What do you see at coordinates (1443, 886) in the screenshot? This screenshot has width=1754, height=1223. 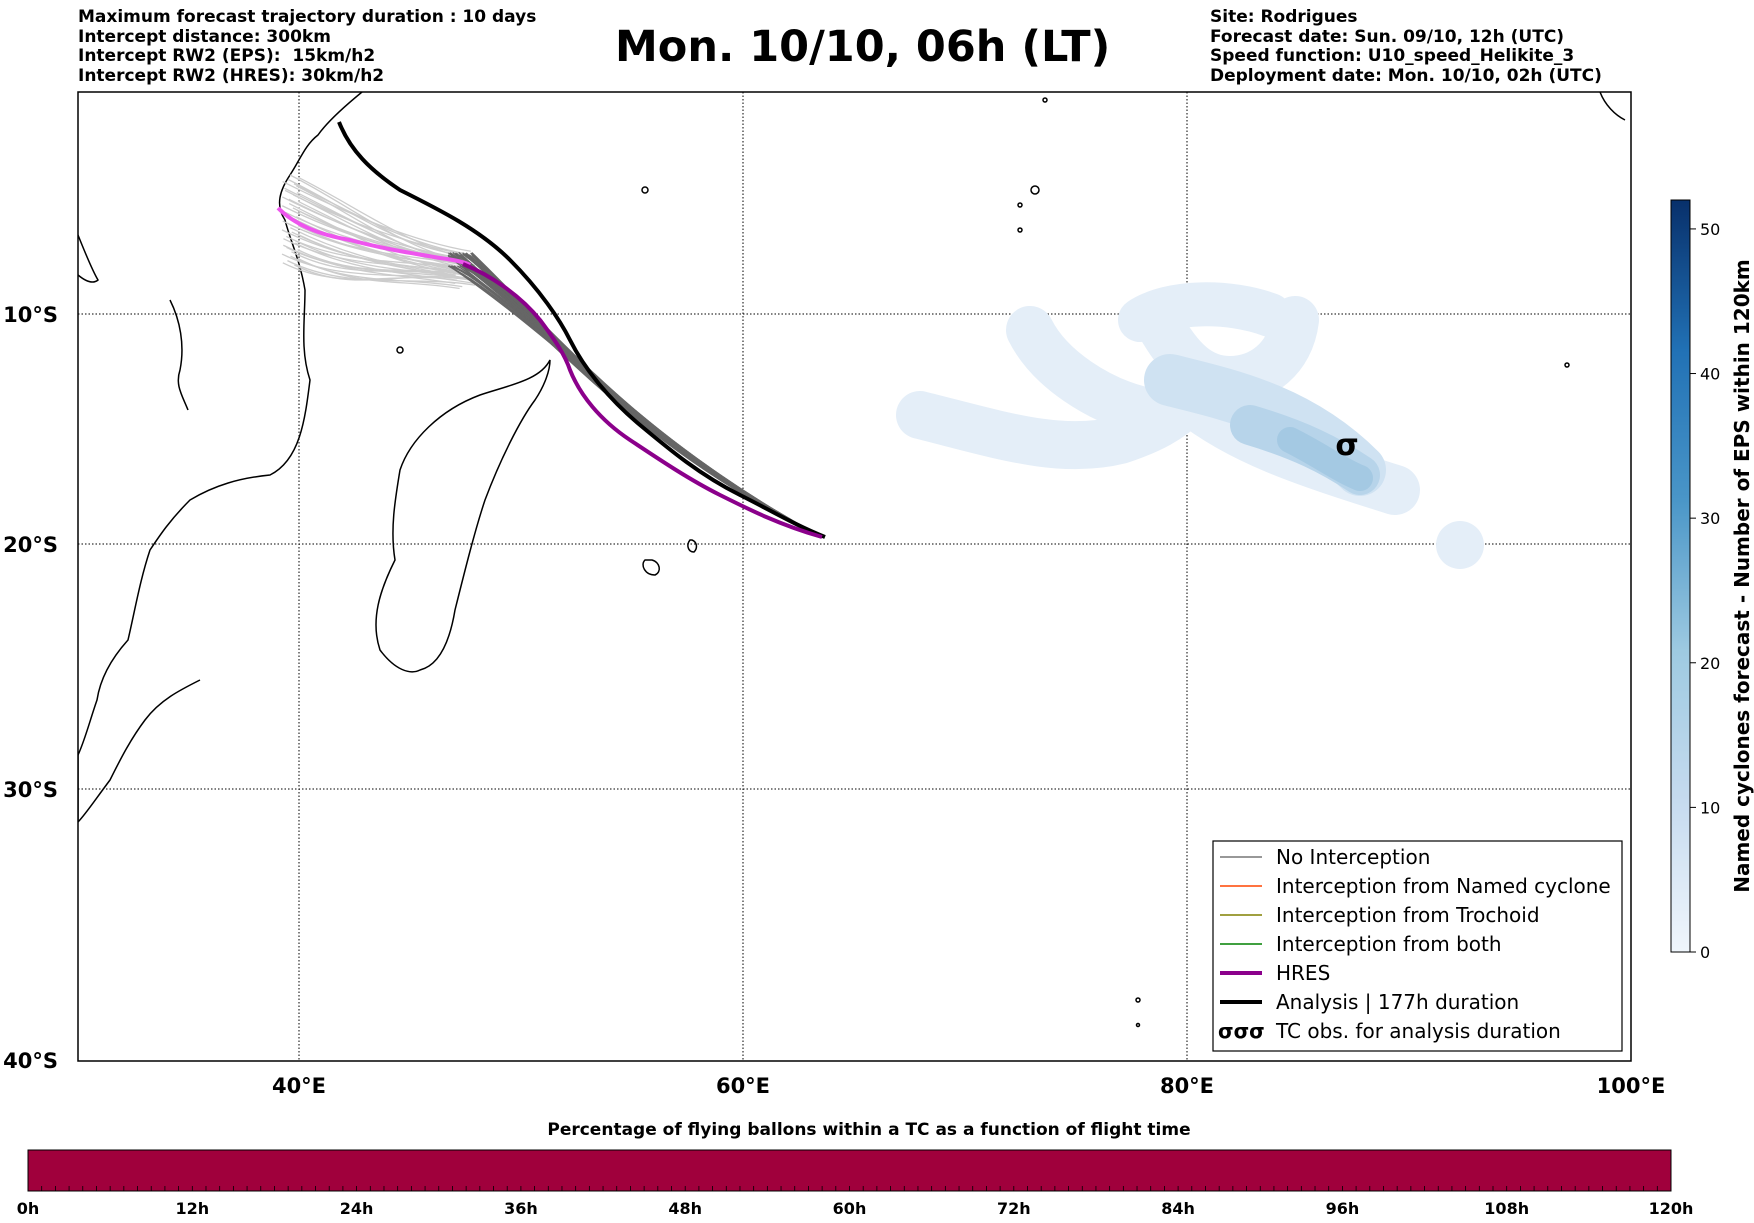 I see `legend-label: Interception from Named cyclone` at bounding box center [1443, 886].